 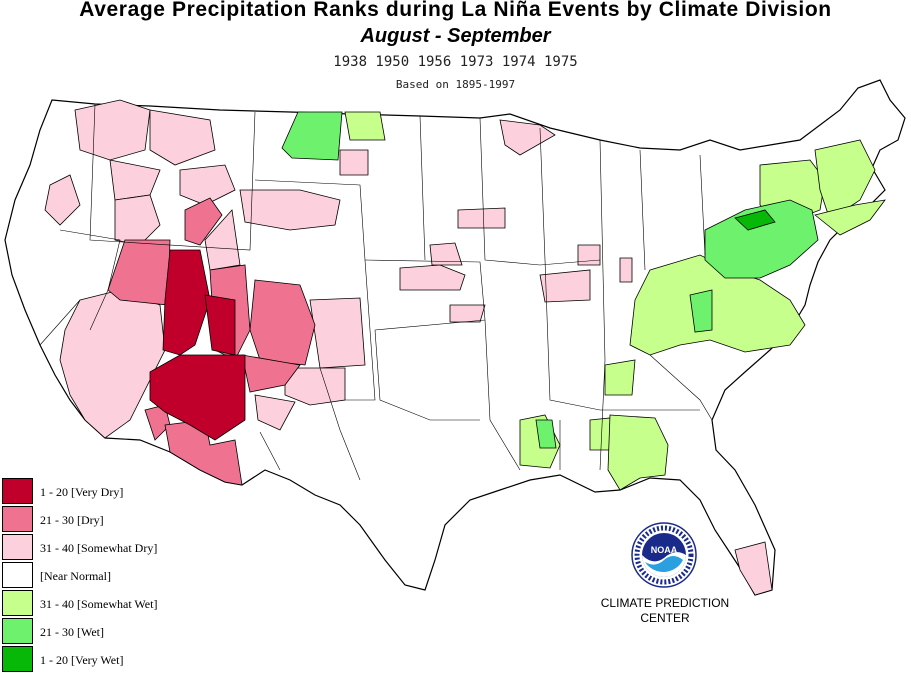 I want to click on legend-label: 21 - 30 [Dry], so click(x=72, y=520).